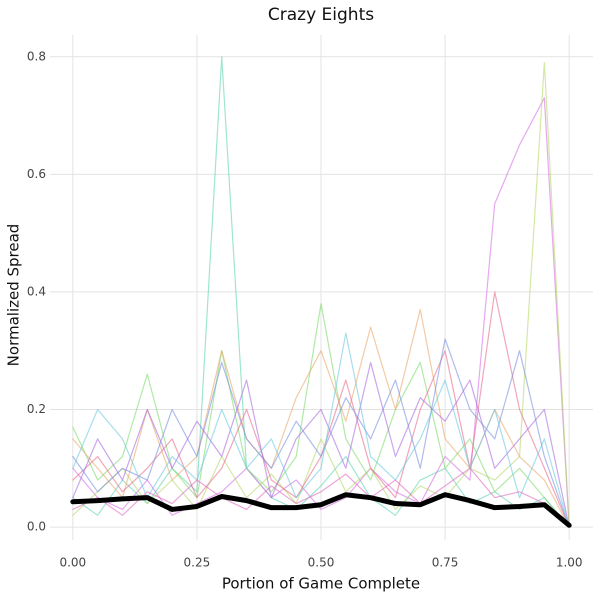 The height and width of the screenshot is (600, 600). What do you see at coordinates (321, 15) in the screenshot?
I see `chart-title: Crazy Eights` at bounding box center [321, 15].